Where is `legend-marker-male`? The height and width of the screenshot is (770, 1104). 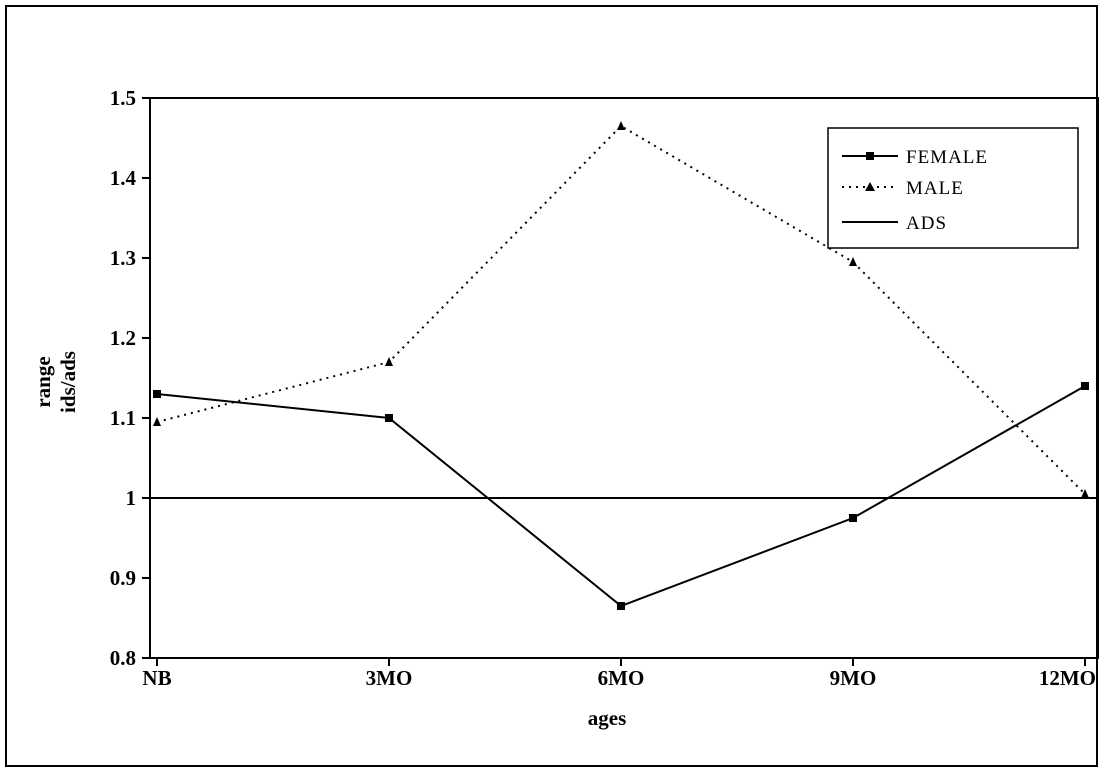
legend-marker-male is located at coordinates (870, 186).